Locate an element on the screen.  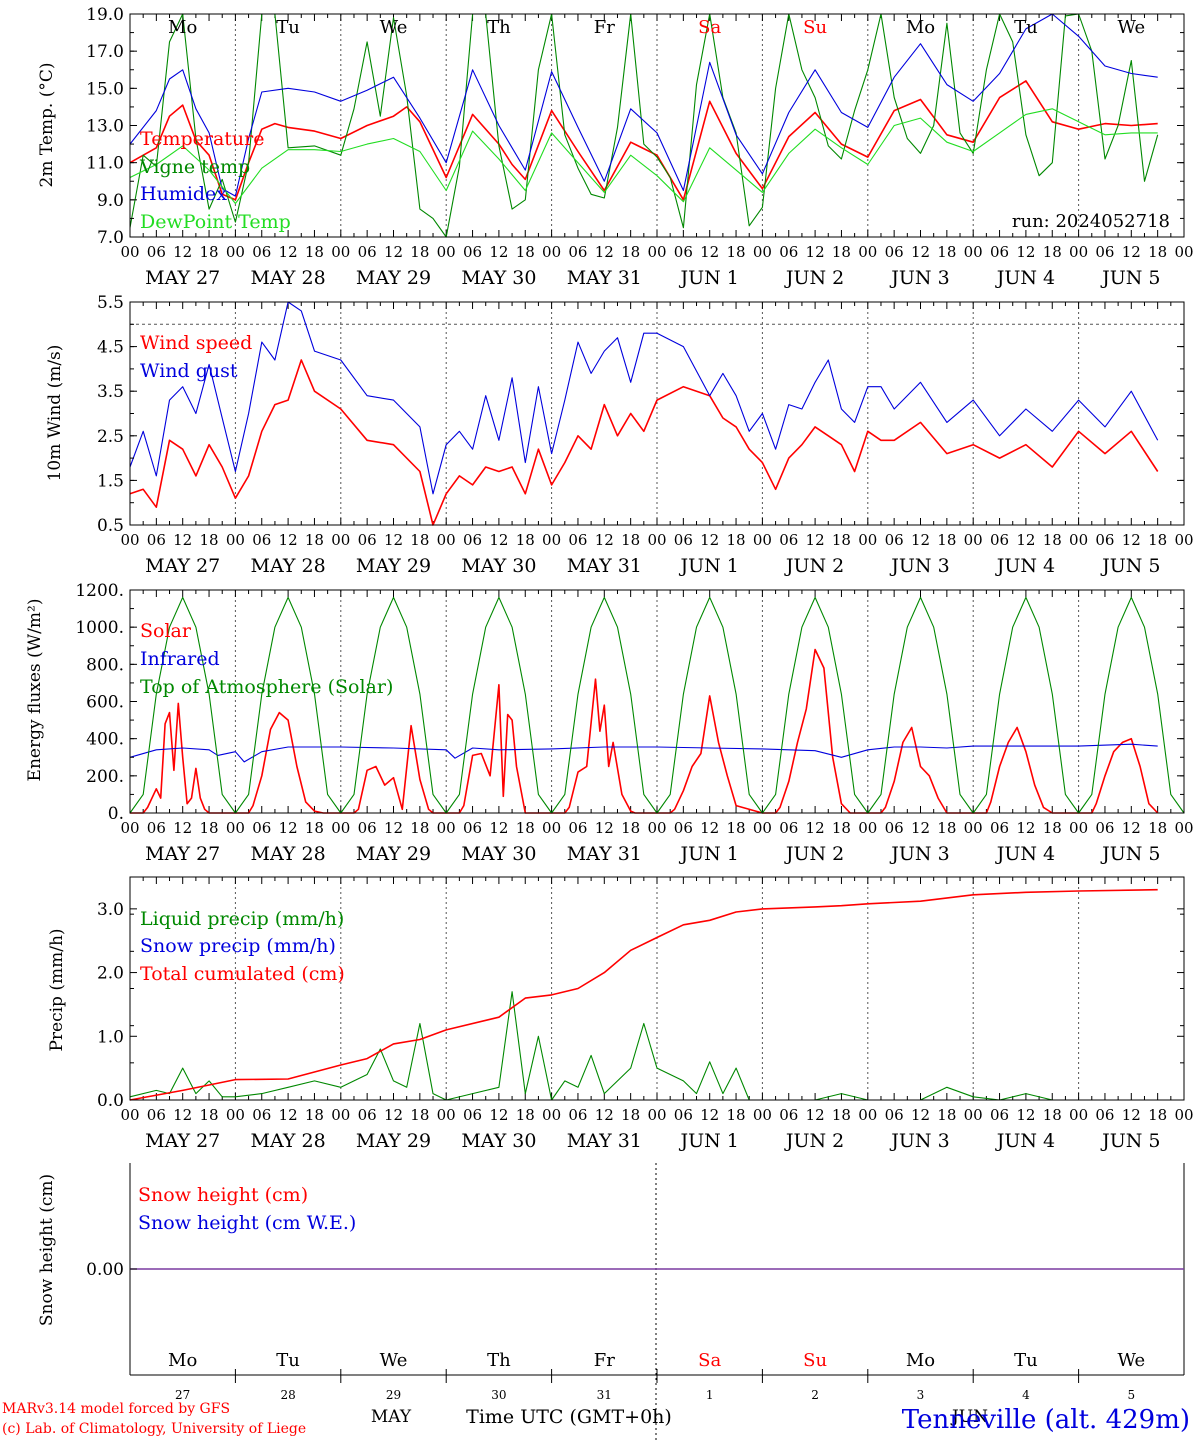
y-tick-label: 3.5 is located at coordinates (110, 392).